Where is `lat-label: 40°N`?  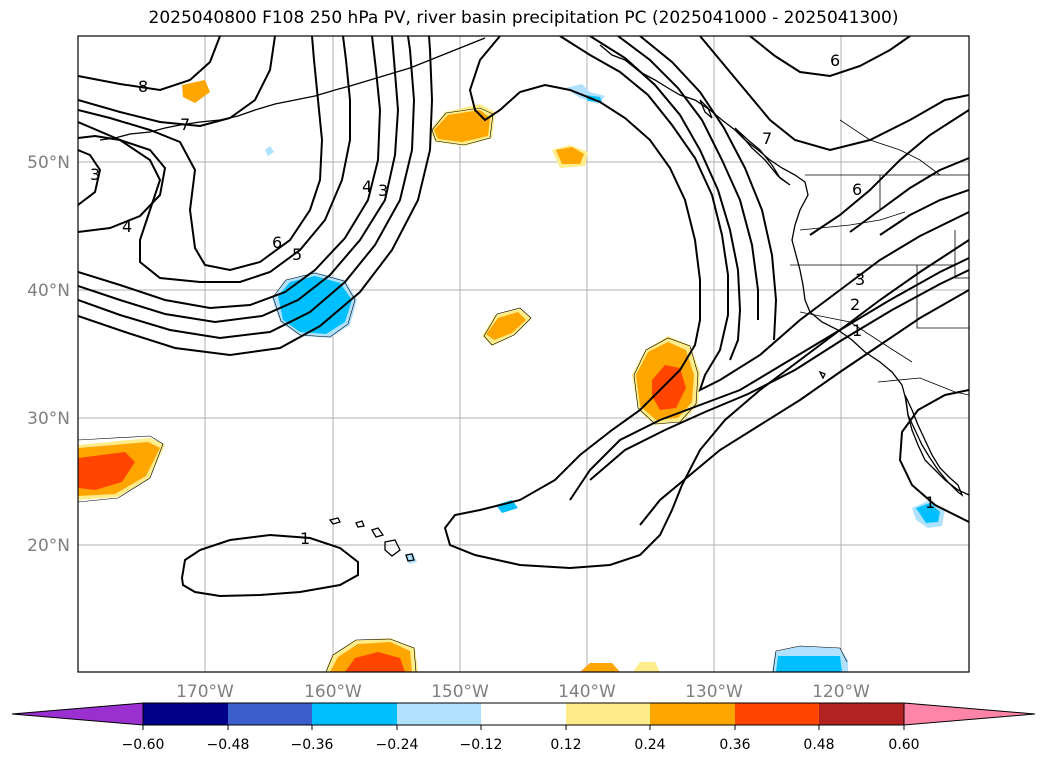
lat-label: 40°N is located at coordinates (48, 291).